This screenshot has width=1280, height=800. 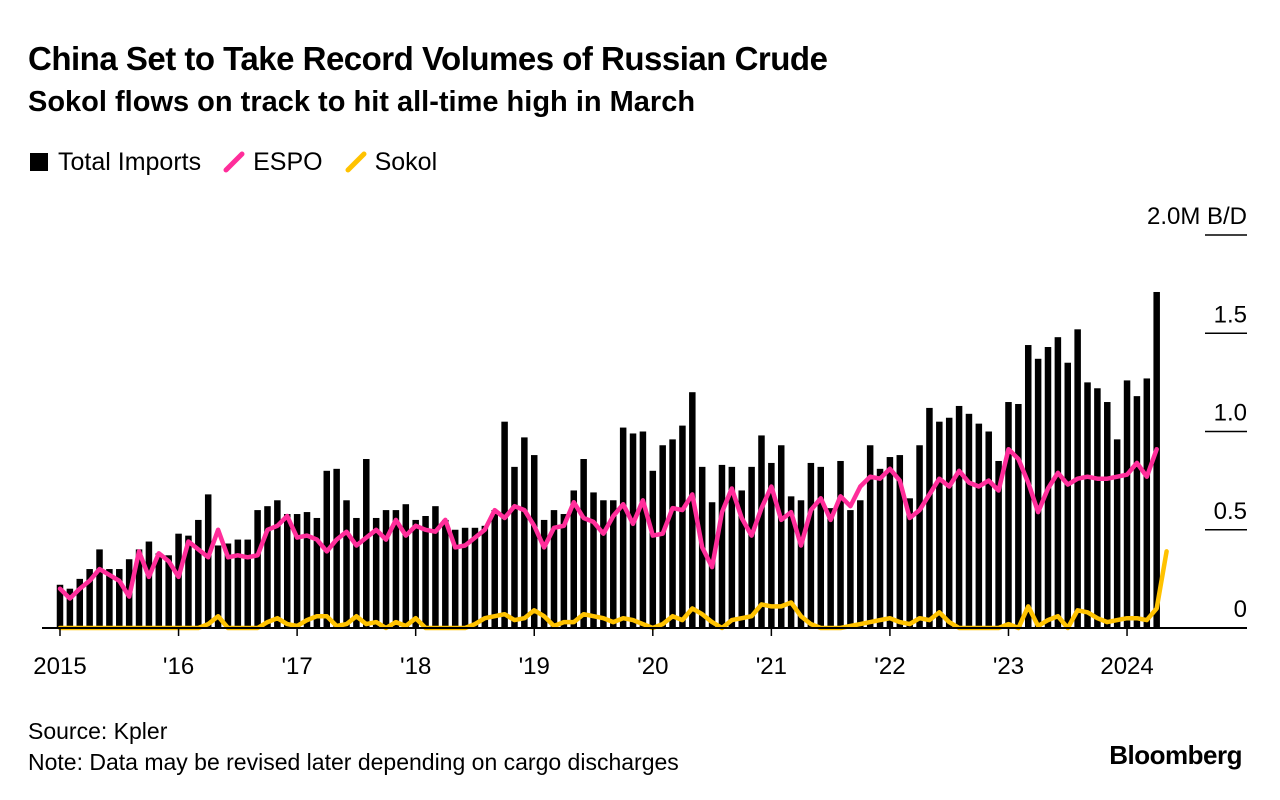 I want to click on gridlines, so click(x=1226, y=382).